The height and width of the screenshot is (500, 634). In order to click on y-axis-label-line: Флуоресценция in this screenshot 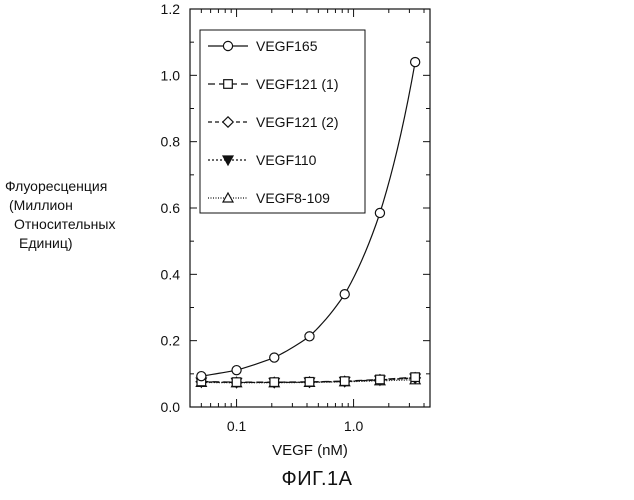, I will do `click(56, 186)`.